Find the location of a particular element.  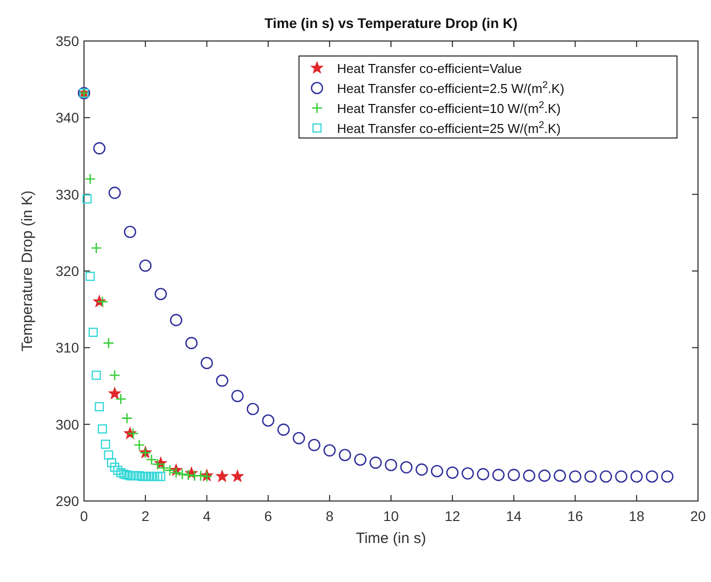

x-tick-label: 16 is located at coordinates (575, 516).